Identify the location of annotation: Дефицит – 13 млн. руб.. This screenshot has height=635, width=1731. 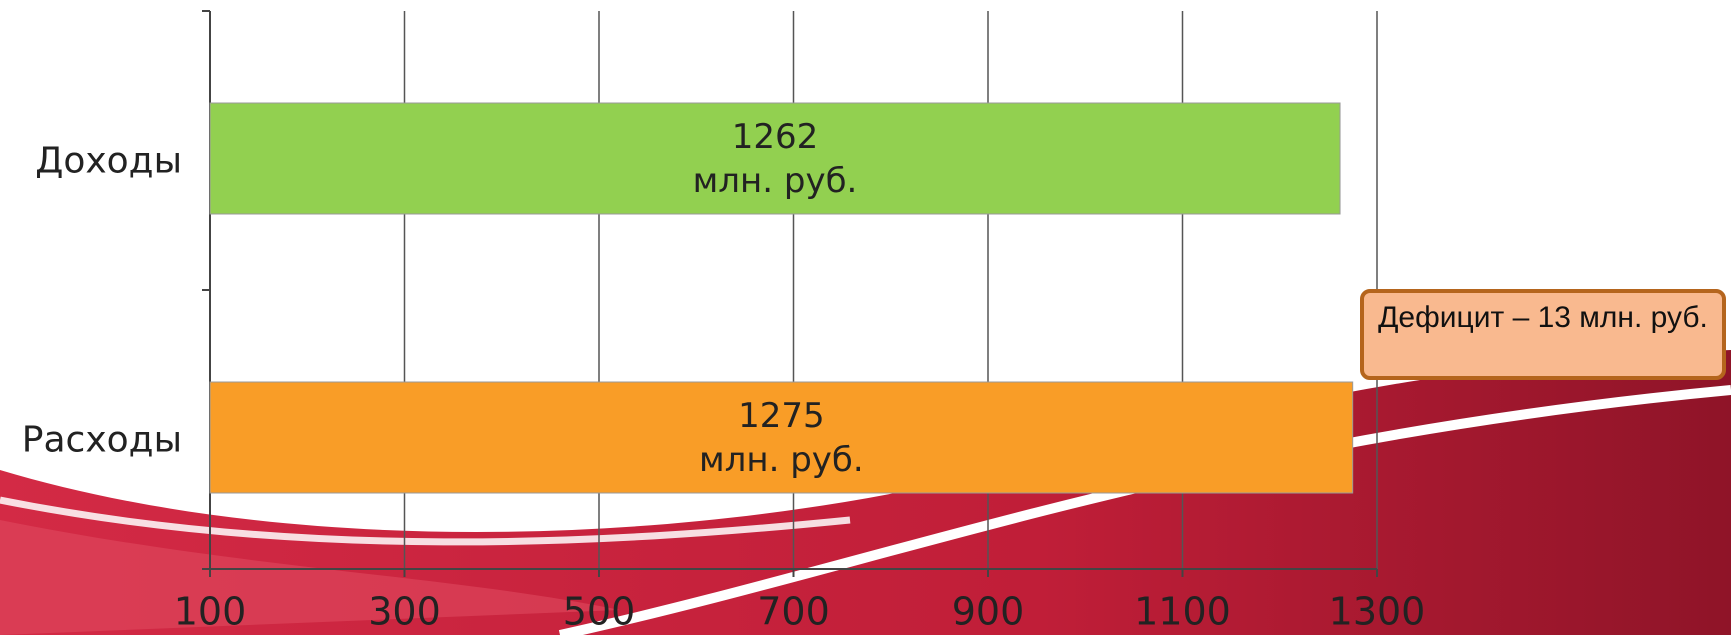
(1543, 334).